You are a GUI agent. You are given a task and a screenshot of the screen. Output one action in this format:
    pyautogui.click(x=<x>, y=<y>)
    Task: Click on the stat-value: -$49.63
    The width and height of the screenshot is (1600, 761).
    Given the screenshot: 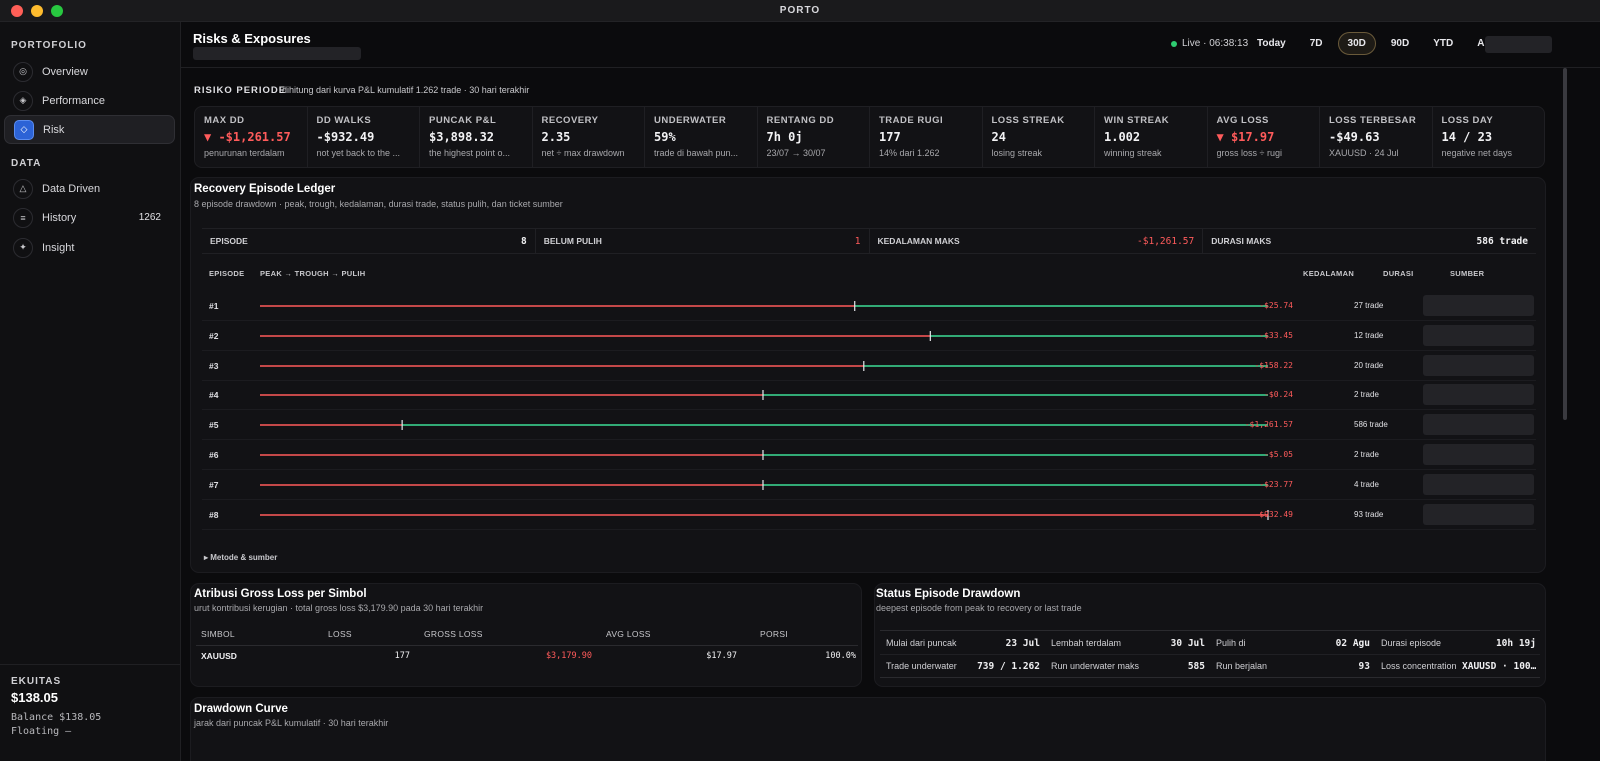 What is the action you would take?
    pyautogui.click(x=1354, y=137)
    